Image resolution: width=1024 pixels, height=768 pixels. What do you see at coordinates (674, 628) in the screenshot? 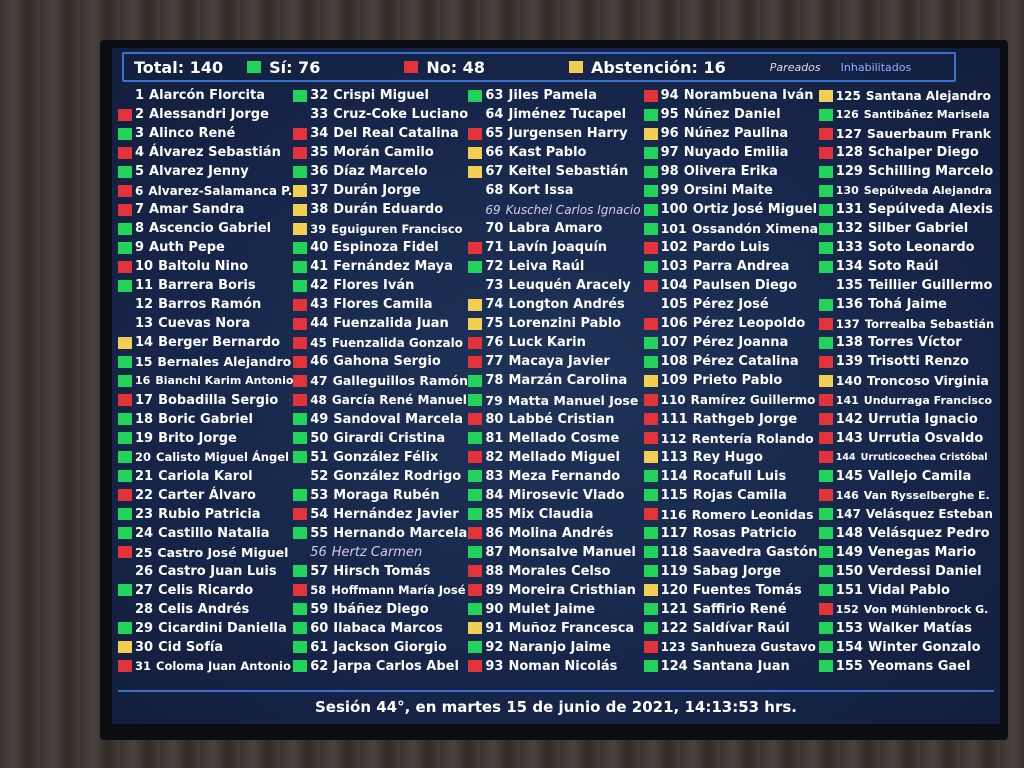
I see `member-number: 122` at bounding box center [674, 628].